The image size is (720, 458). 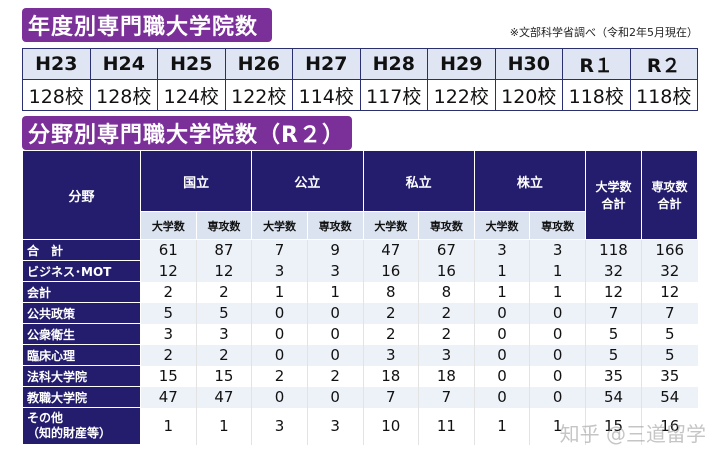 What do you see at coordinates (390, 376) in the screenshot?
I see `cell-value: 18` at bounding box center [390, 376].